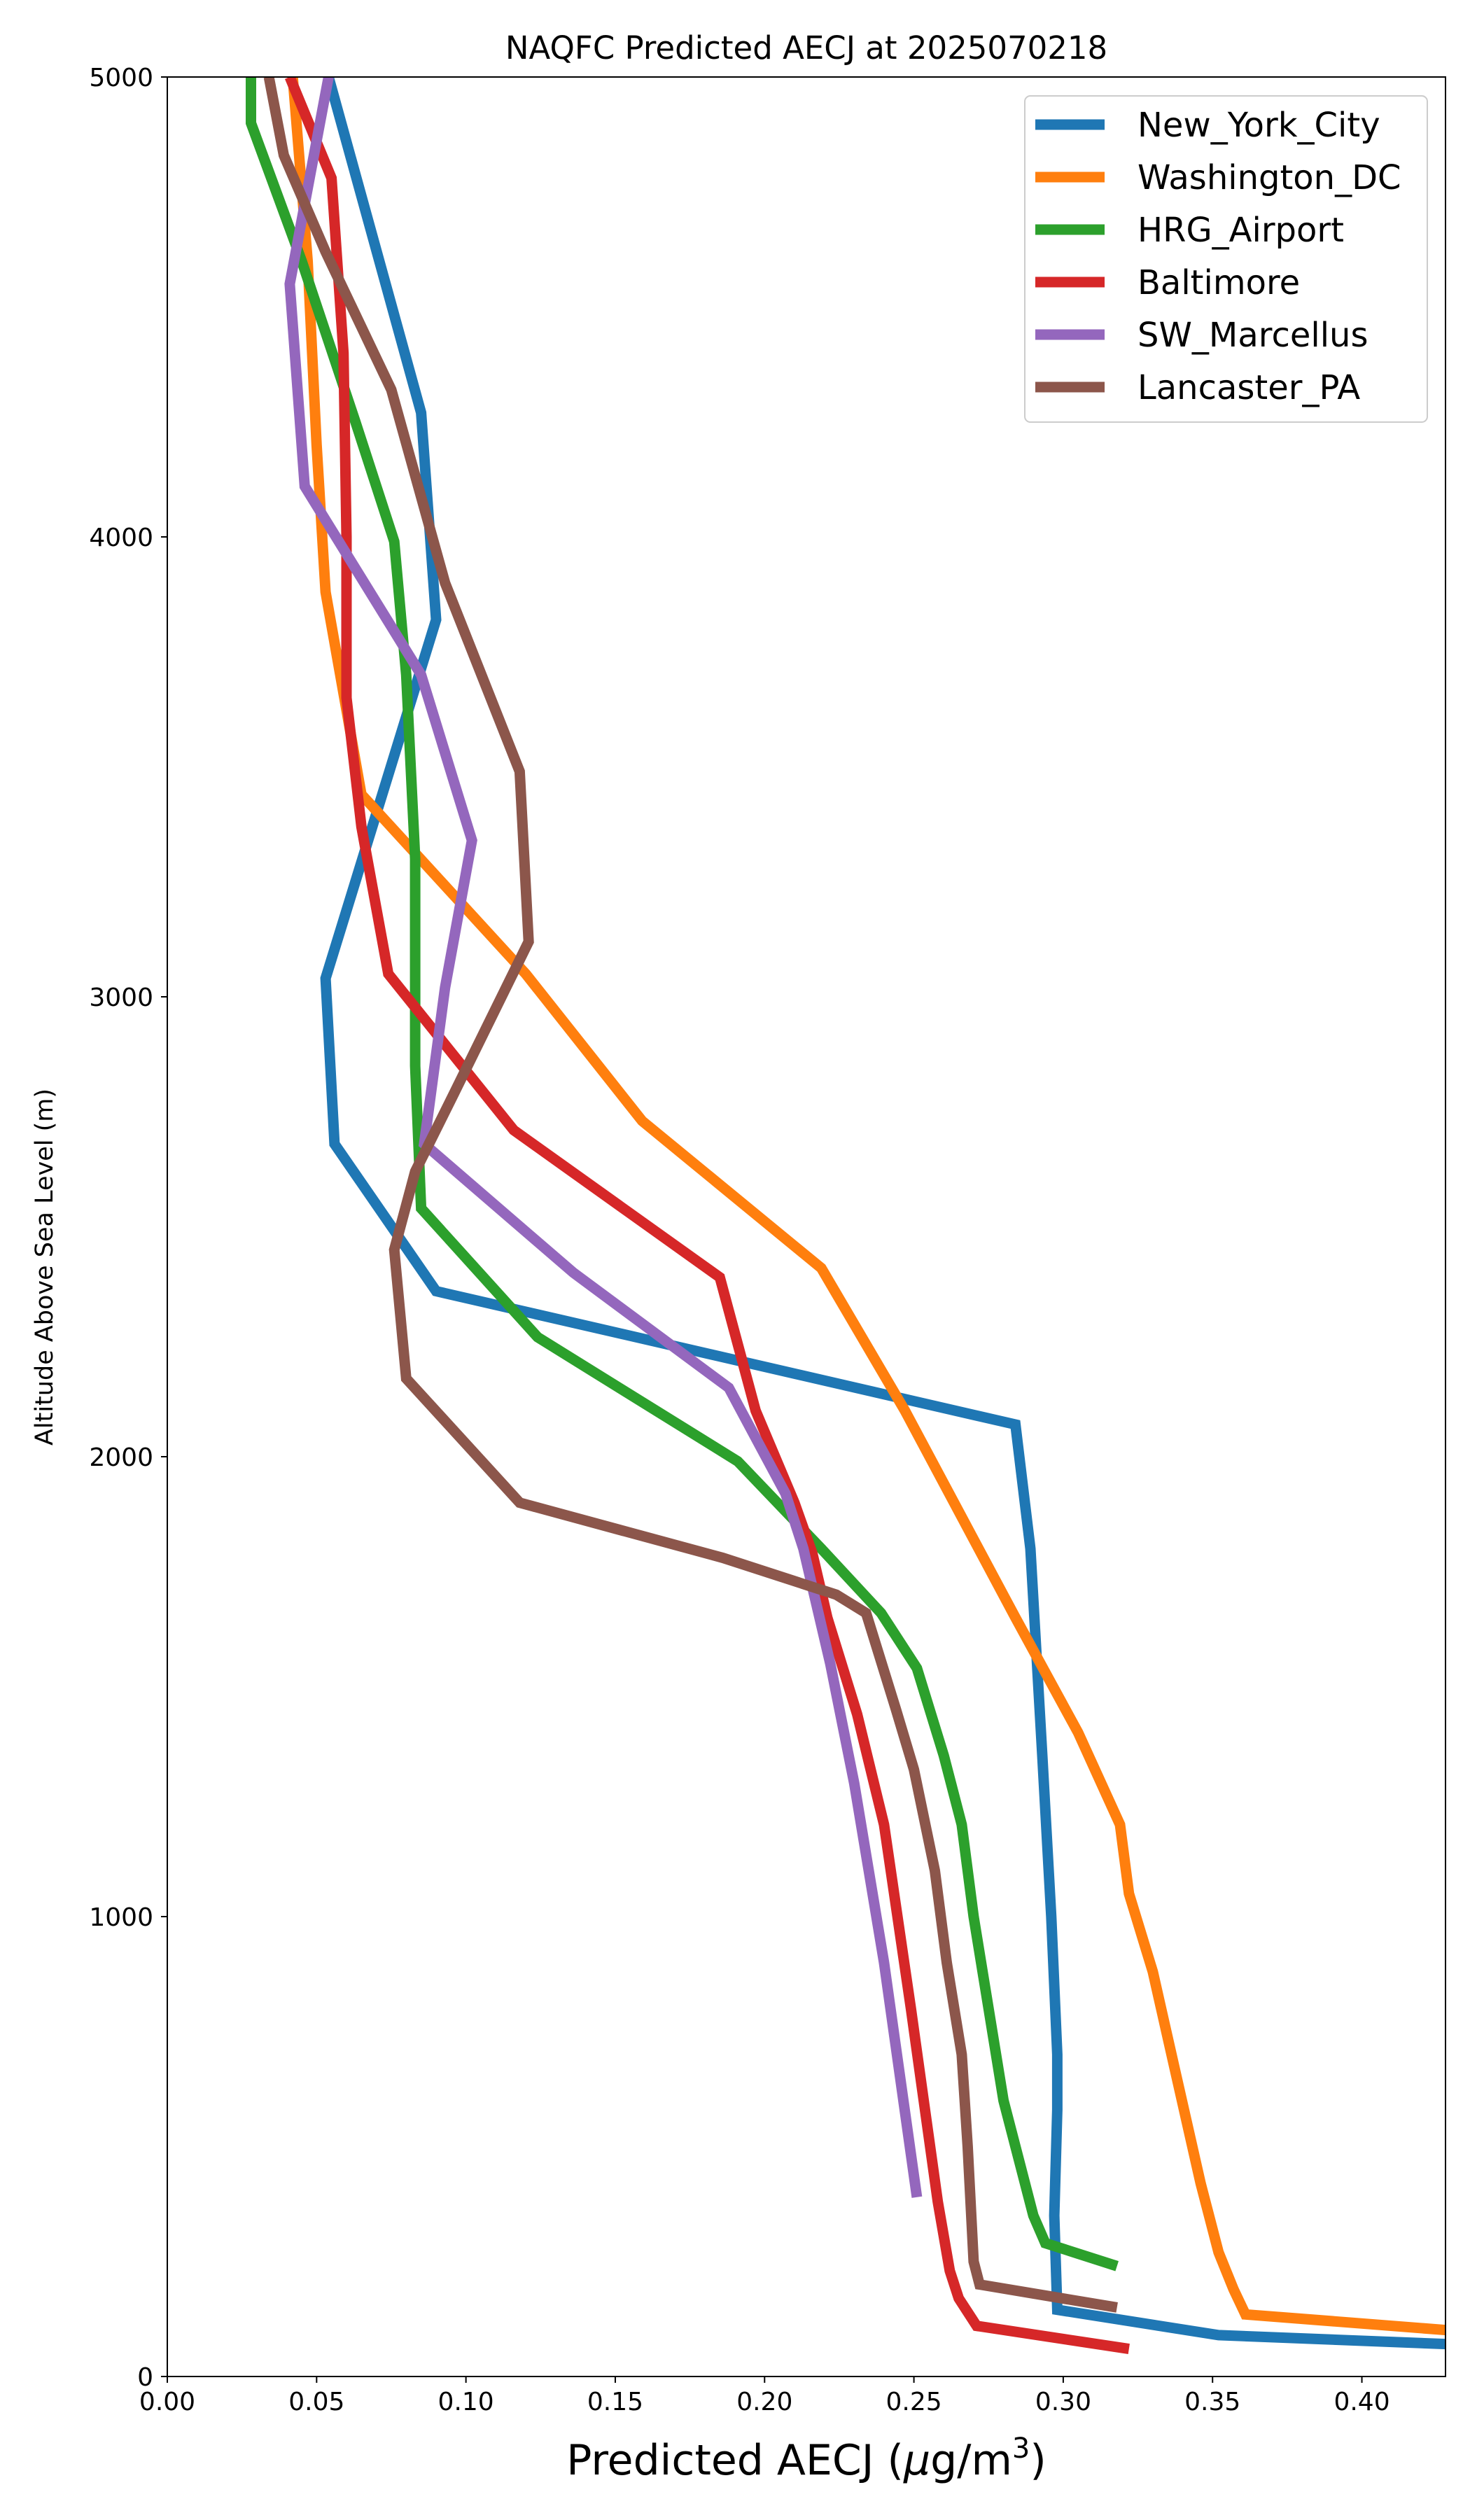  Describe the element at coordinates (1219, 282) in the screenshot. I see `legend-label: Baltimore` at that location.